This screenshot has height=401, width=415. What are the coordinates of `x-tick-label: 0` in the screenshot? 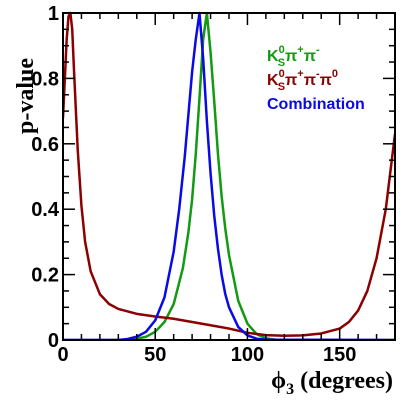 It's located at (62, 355).